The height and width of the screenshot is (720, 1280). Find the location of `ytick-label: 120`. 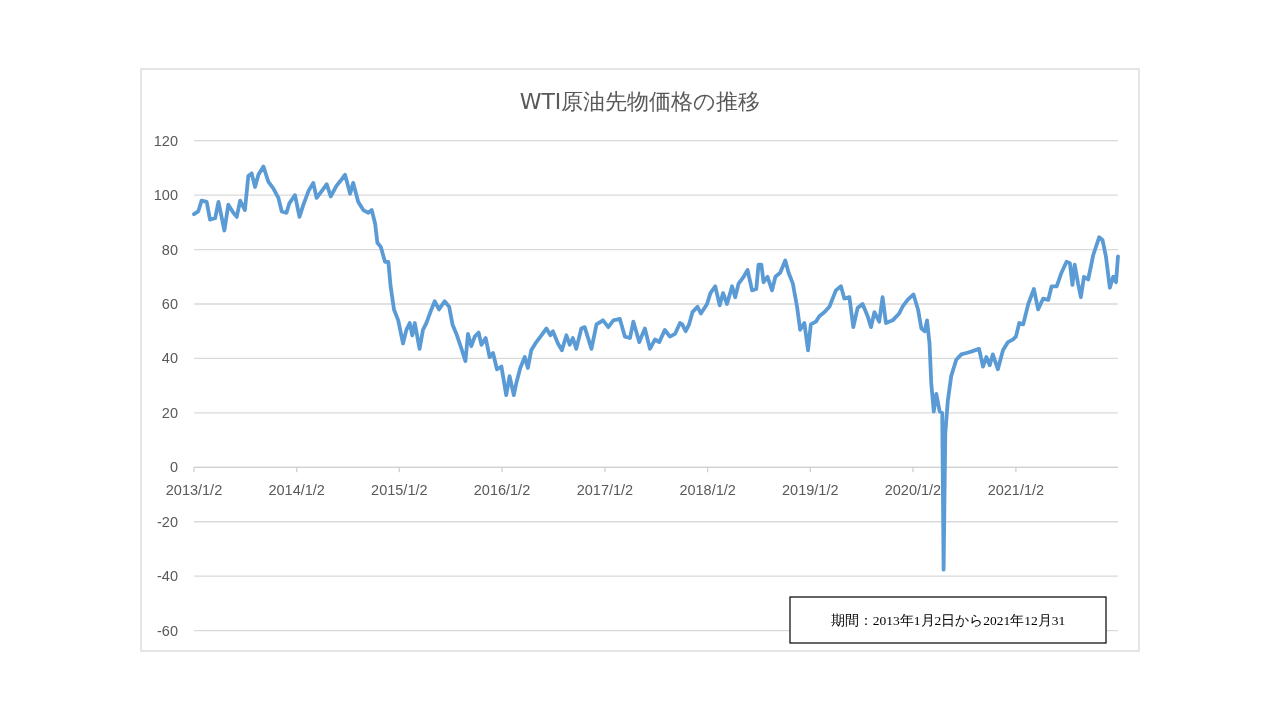

ytick-label: 120 is located at coordinates (165, 140).